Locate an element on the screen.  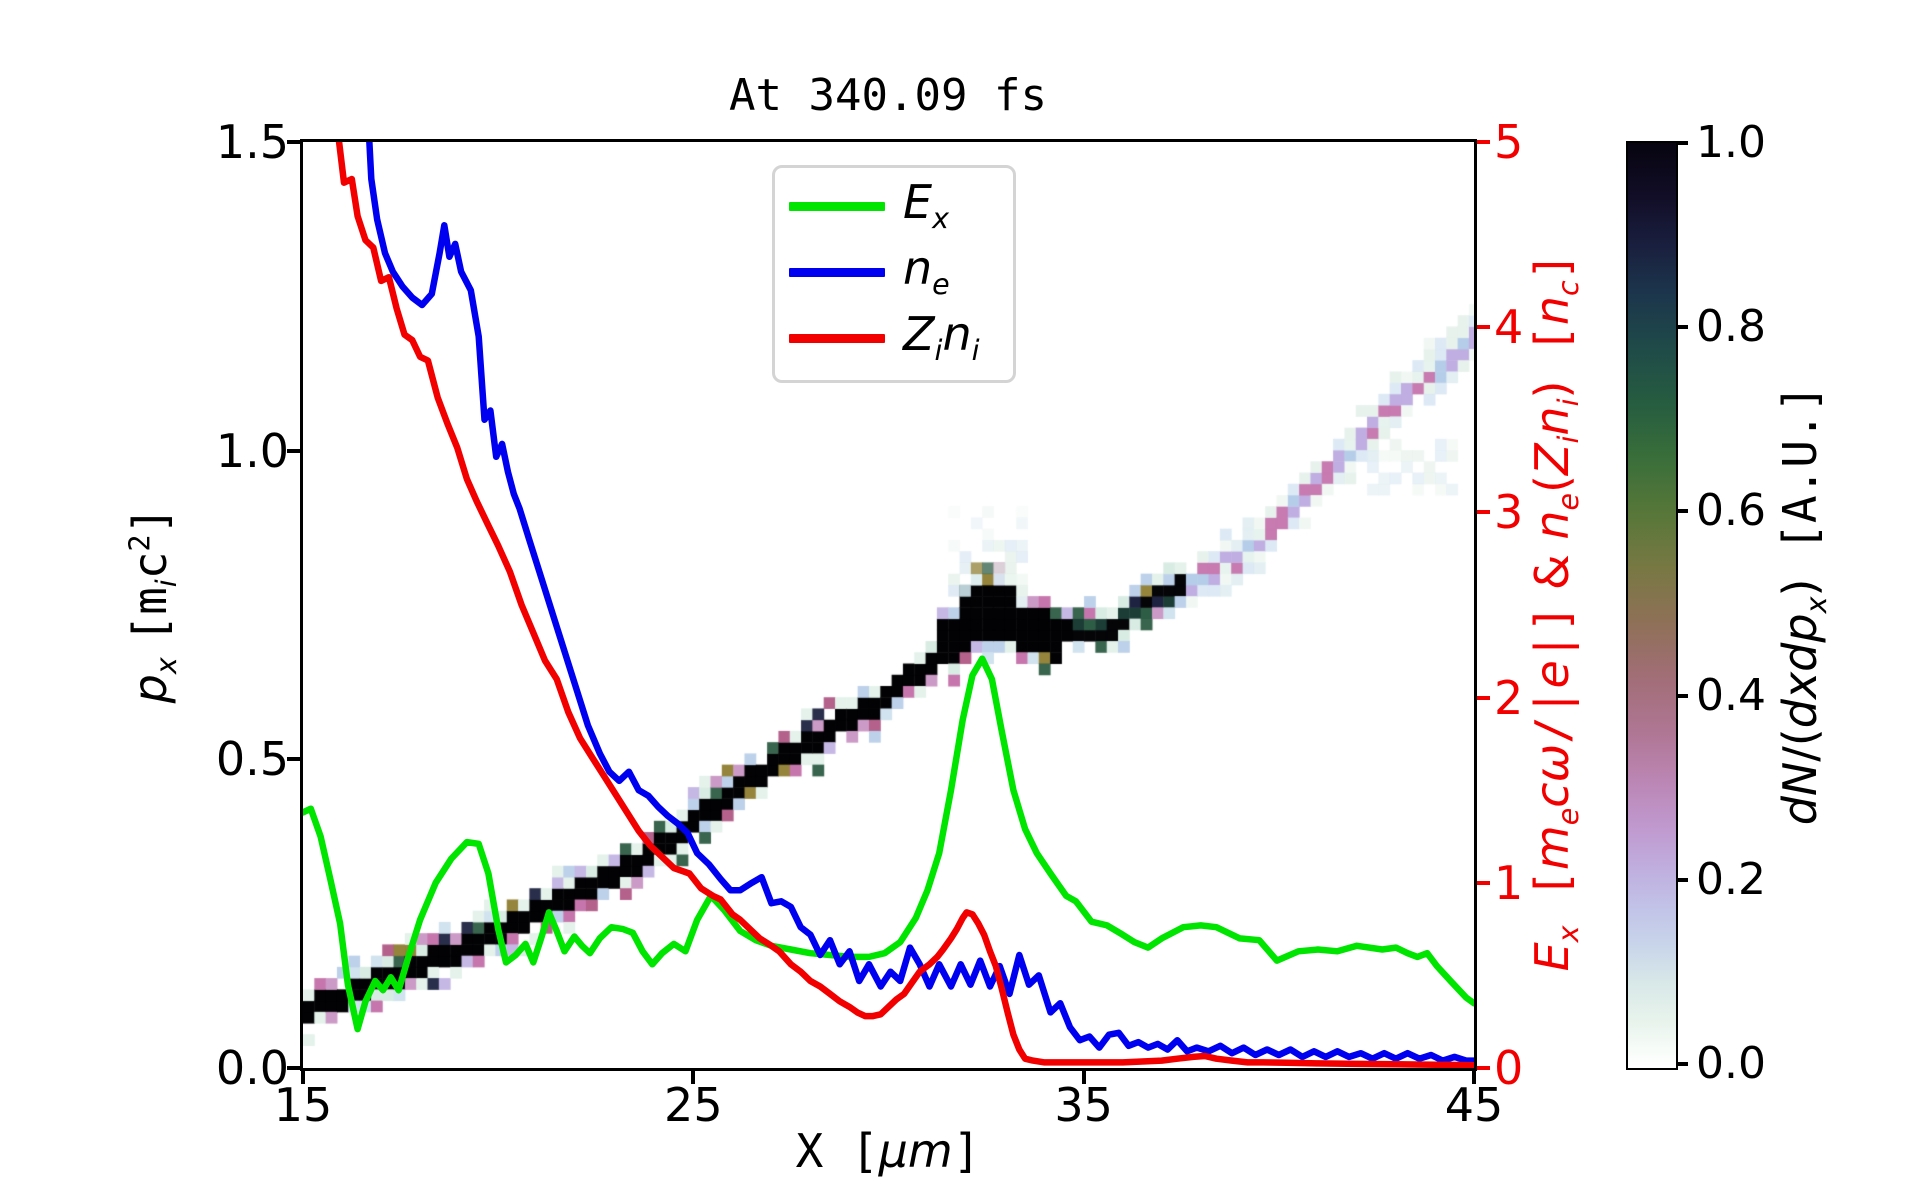
colorbar-tick-label: 0.6 is located at coordinates (1731, 511).